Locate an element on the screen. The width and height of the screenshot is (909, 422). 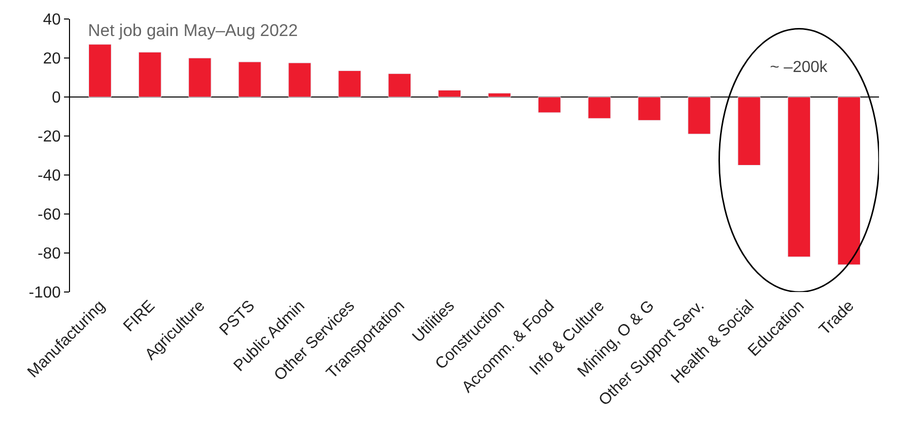
y-tick-label: 40 is located at coordinates (52, 20).